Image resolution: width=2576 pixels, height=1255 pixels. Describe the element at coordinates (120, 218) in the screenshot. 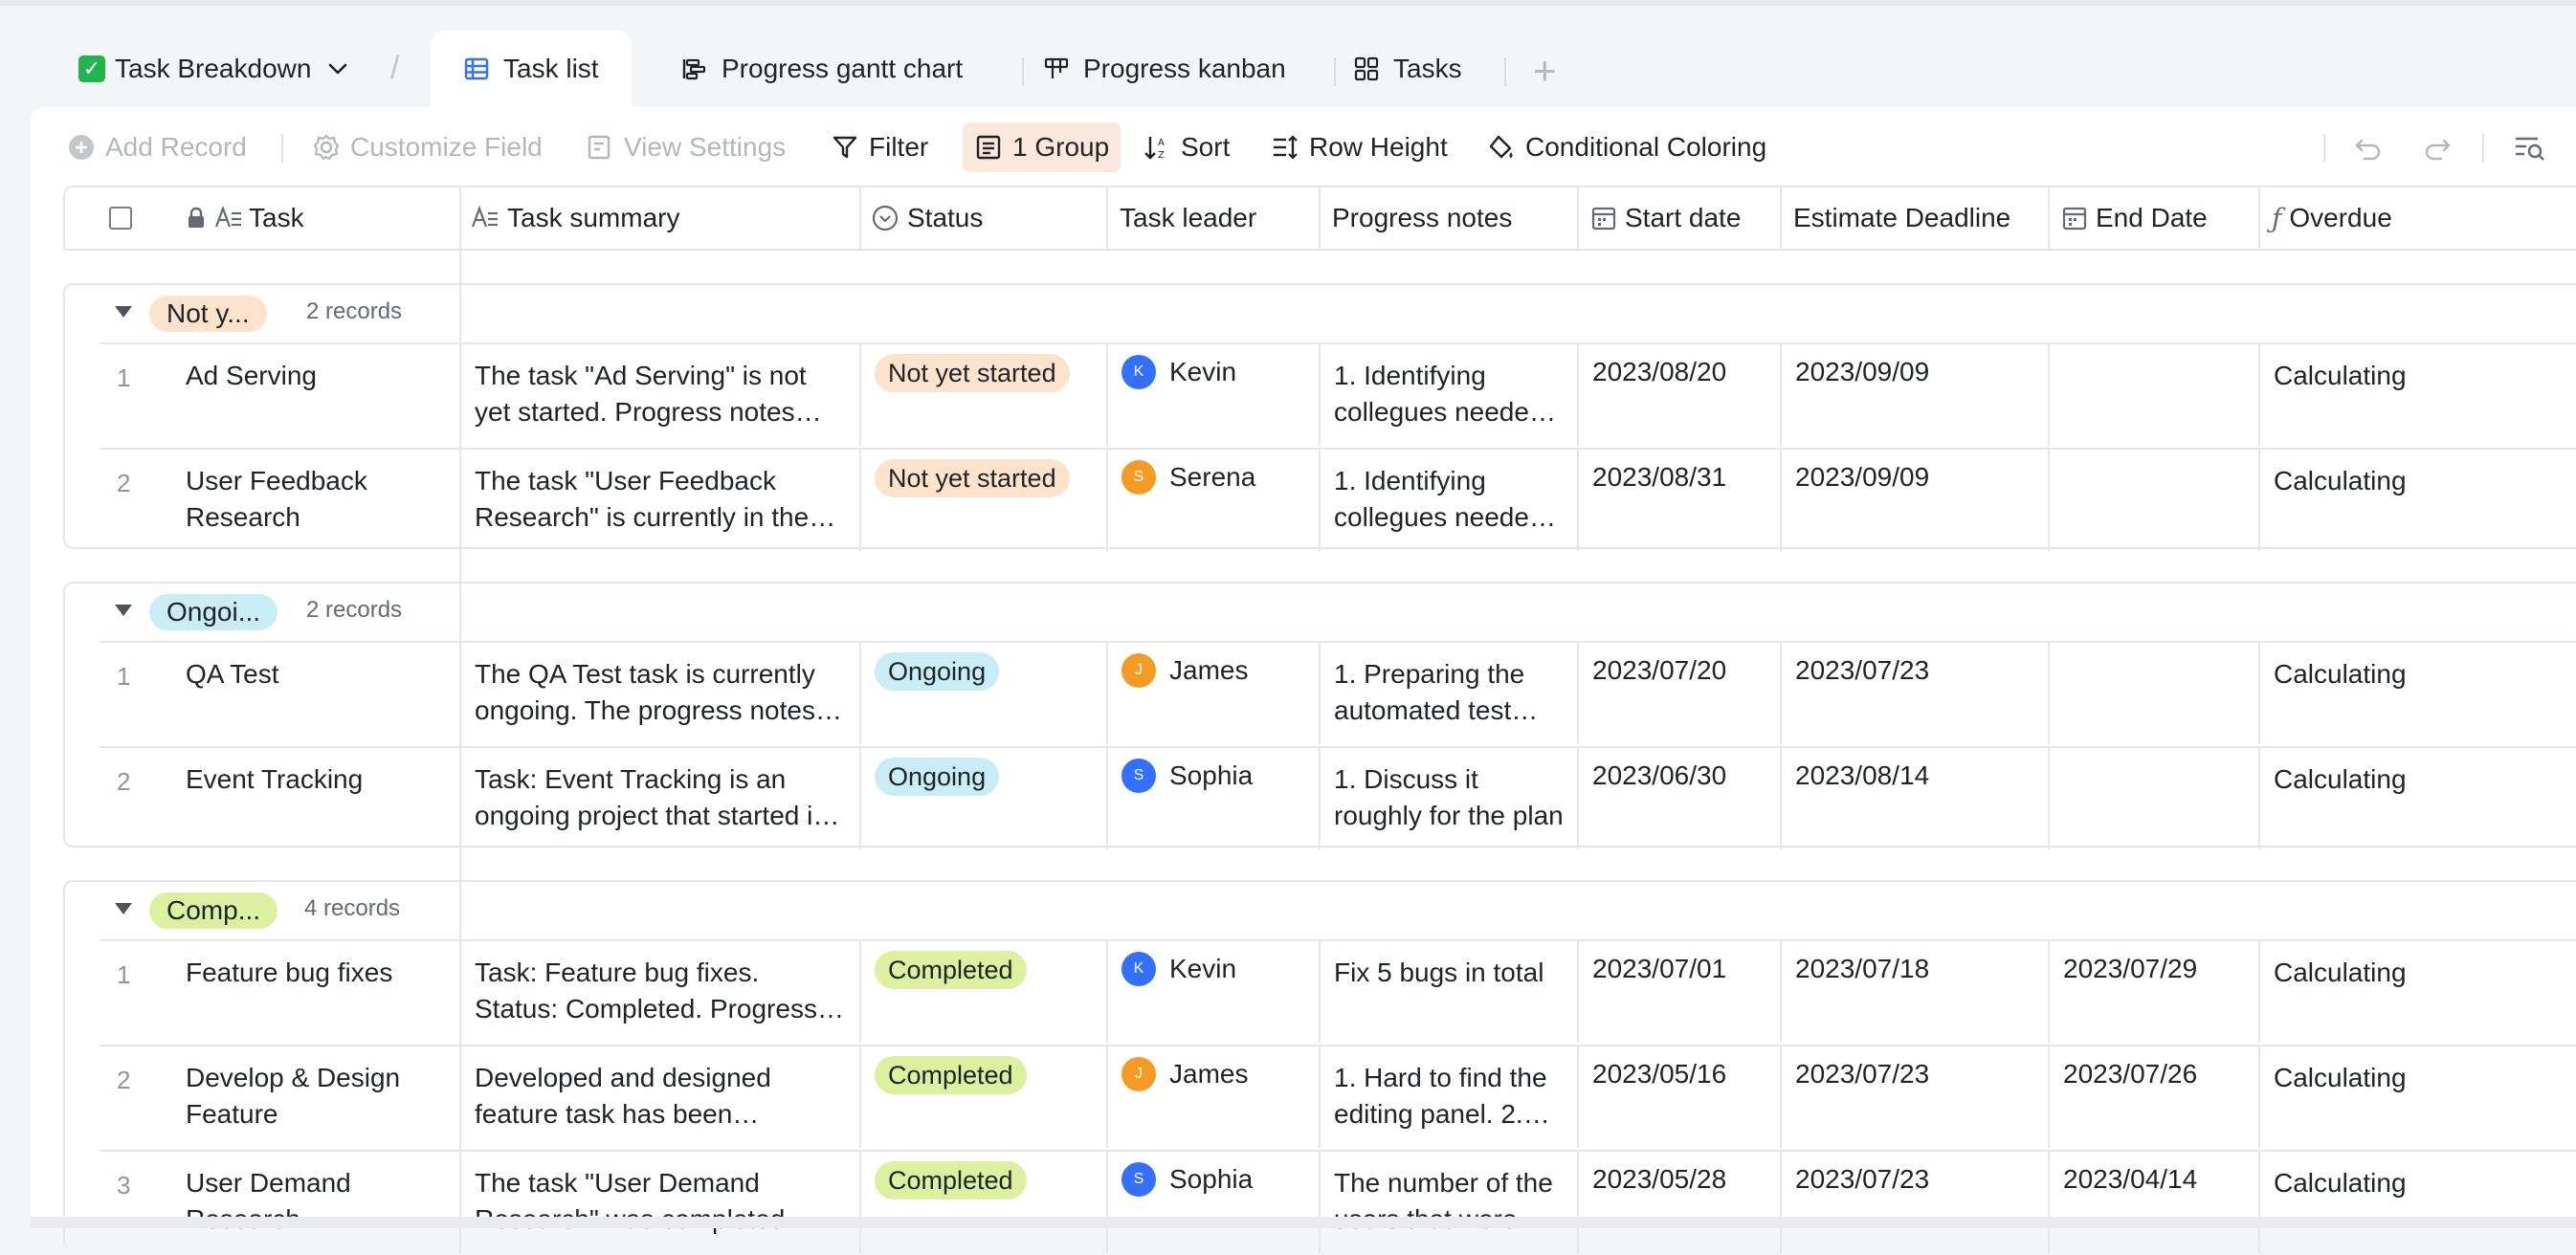

I see `select-all-checkbox` at that location.